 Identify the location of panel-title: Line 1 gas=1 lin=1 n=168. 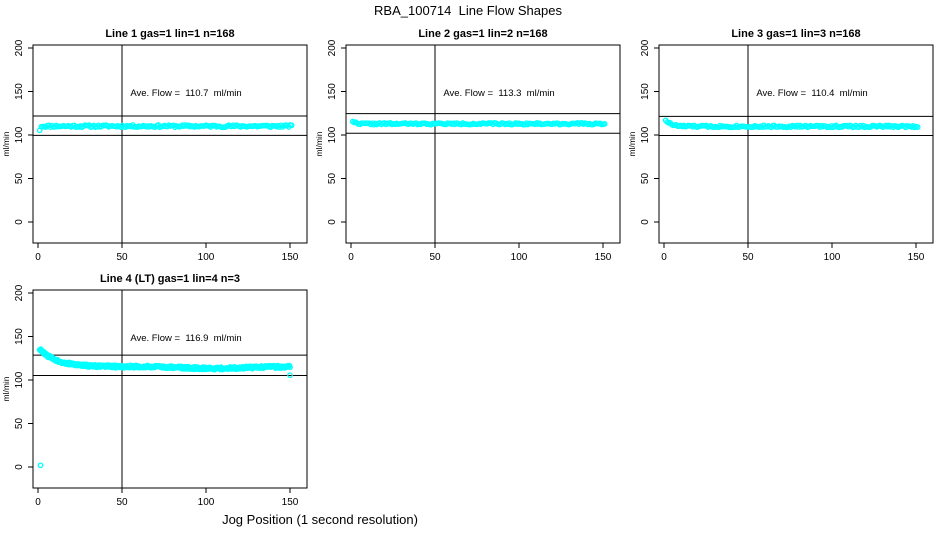
(169, 34).